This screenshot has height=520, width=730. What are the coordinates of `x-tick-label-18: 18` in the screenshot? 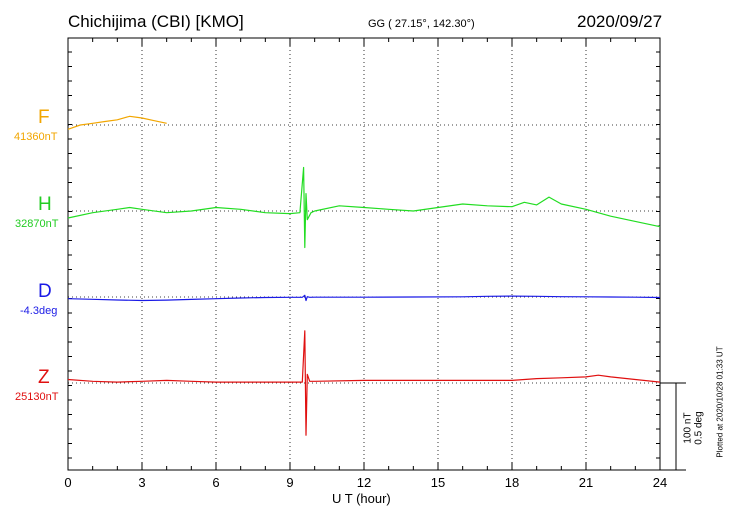 It's located at (512, 482).